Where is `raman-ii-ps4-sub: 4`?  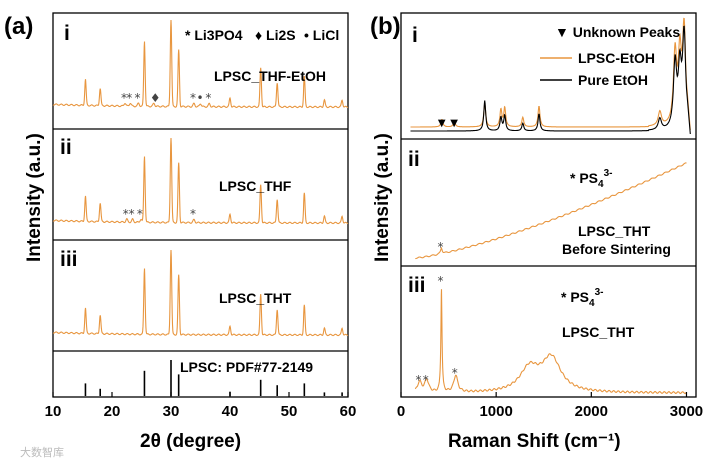
raman-ii-ps4-sub: 4 is located at coordinates (601, 184).